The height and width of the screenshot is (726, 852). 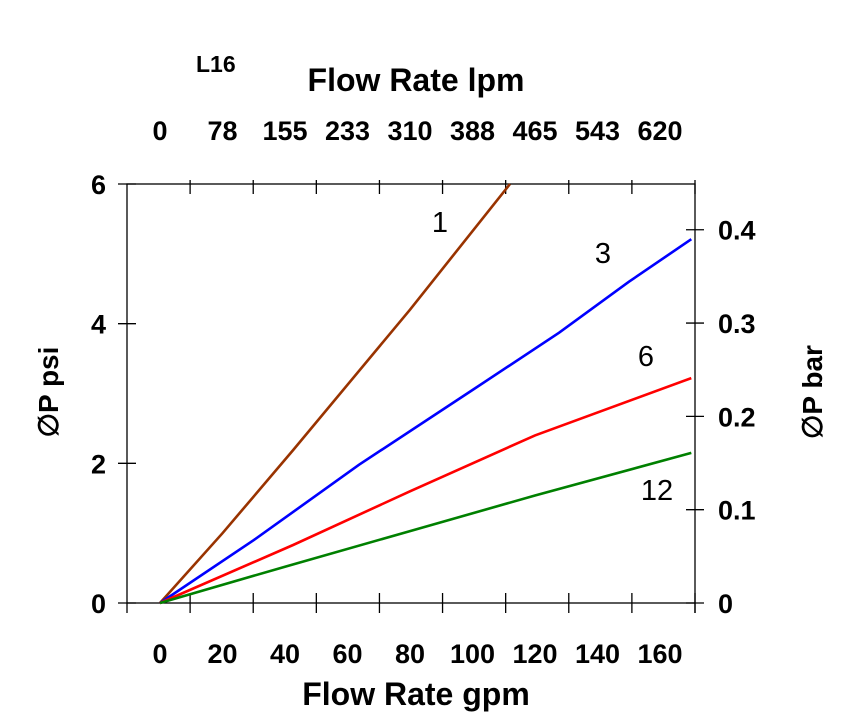 I want to click on top-tick-label: 543, so click(x=597, y=131).